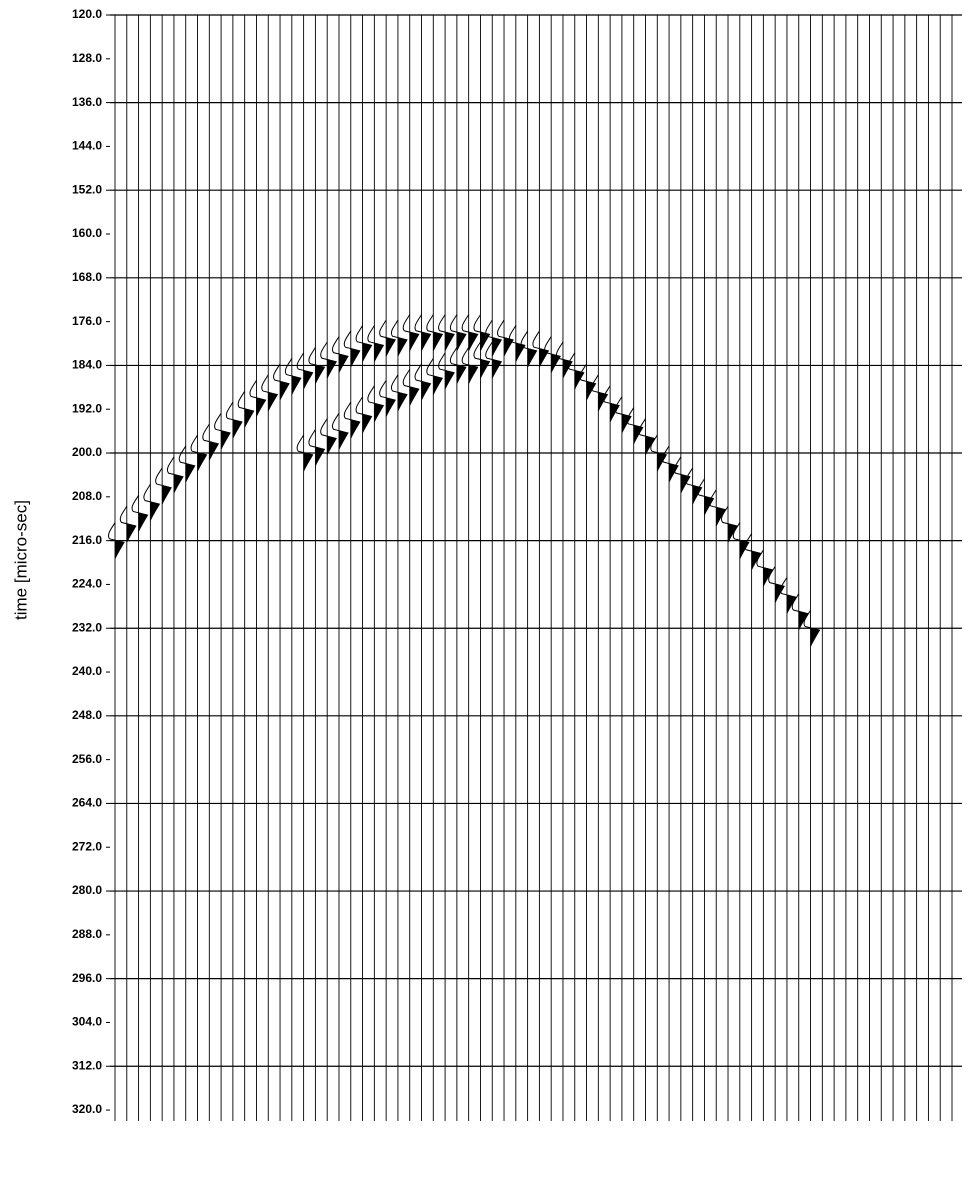 The height and width of the screenshot is (1195, 965). I want to click on y-tick-label: 288.0, so click(87, 934).